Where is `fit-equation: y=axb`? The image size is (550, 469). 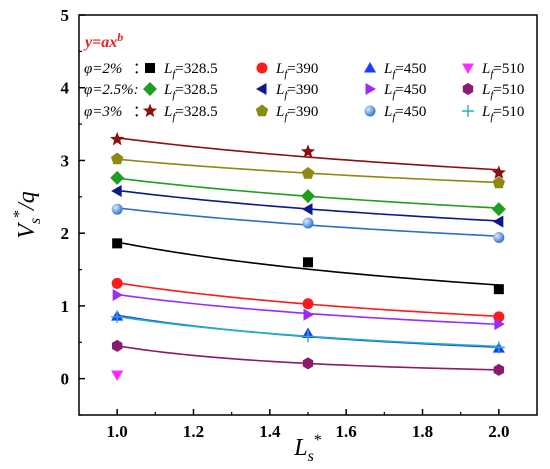 fit-equation: y=axb is located at coordinates (103, 40).